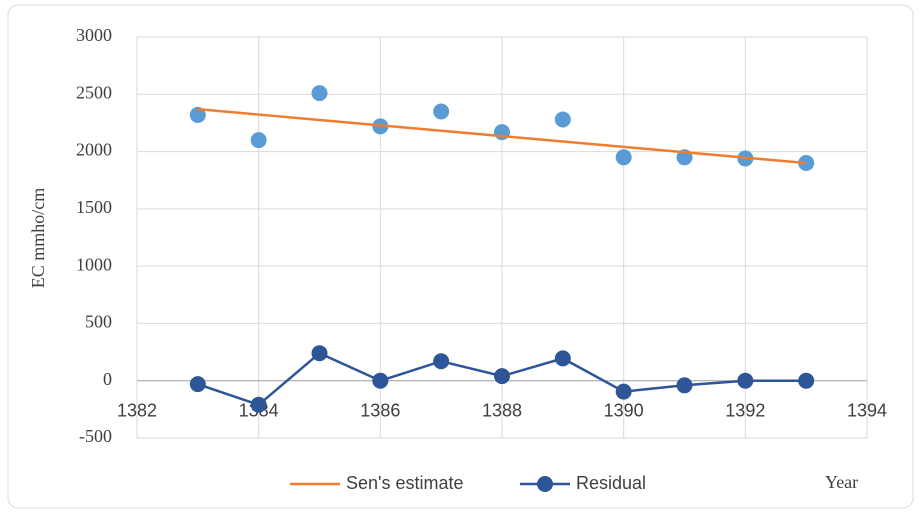 Image resolution: width=921 pixels, height=513 pixels. Describe the element at coordinates (94, 207) in the screenshot. I see `y-tick-label: 1500` at that location.